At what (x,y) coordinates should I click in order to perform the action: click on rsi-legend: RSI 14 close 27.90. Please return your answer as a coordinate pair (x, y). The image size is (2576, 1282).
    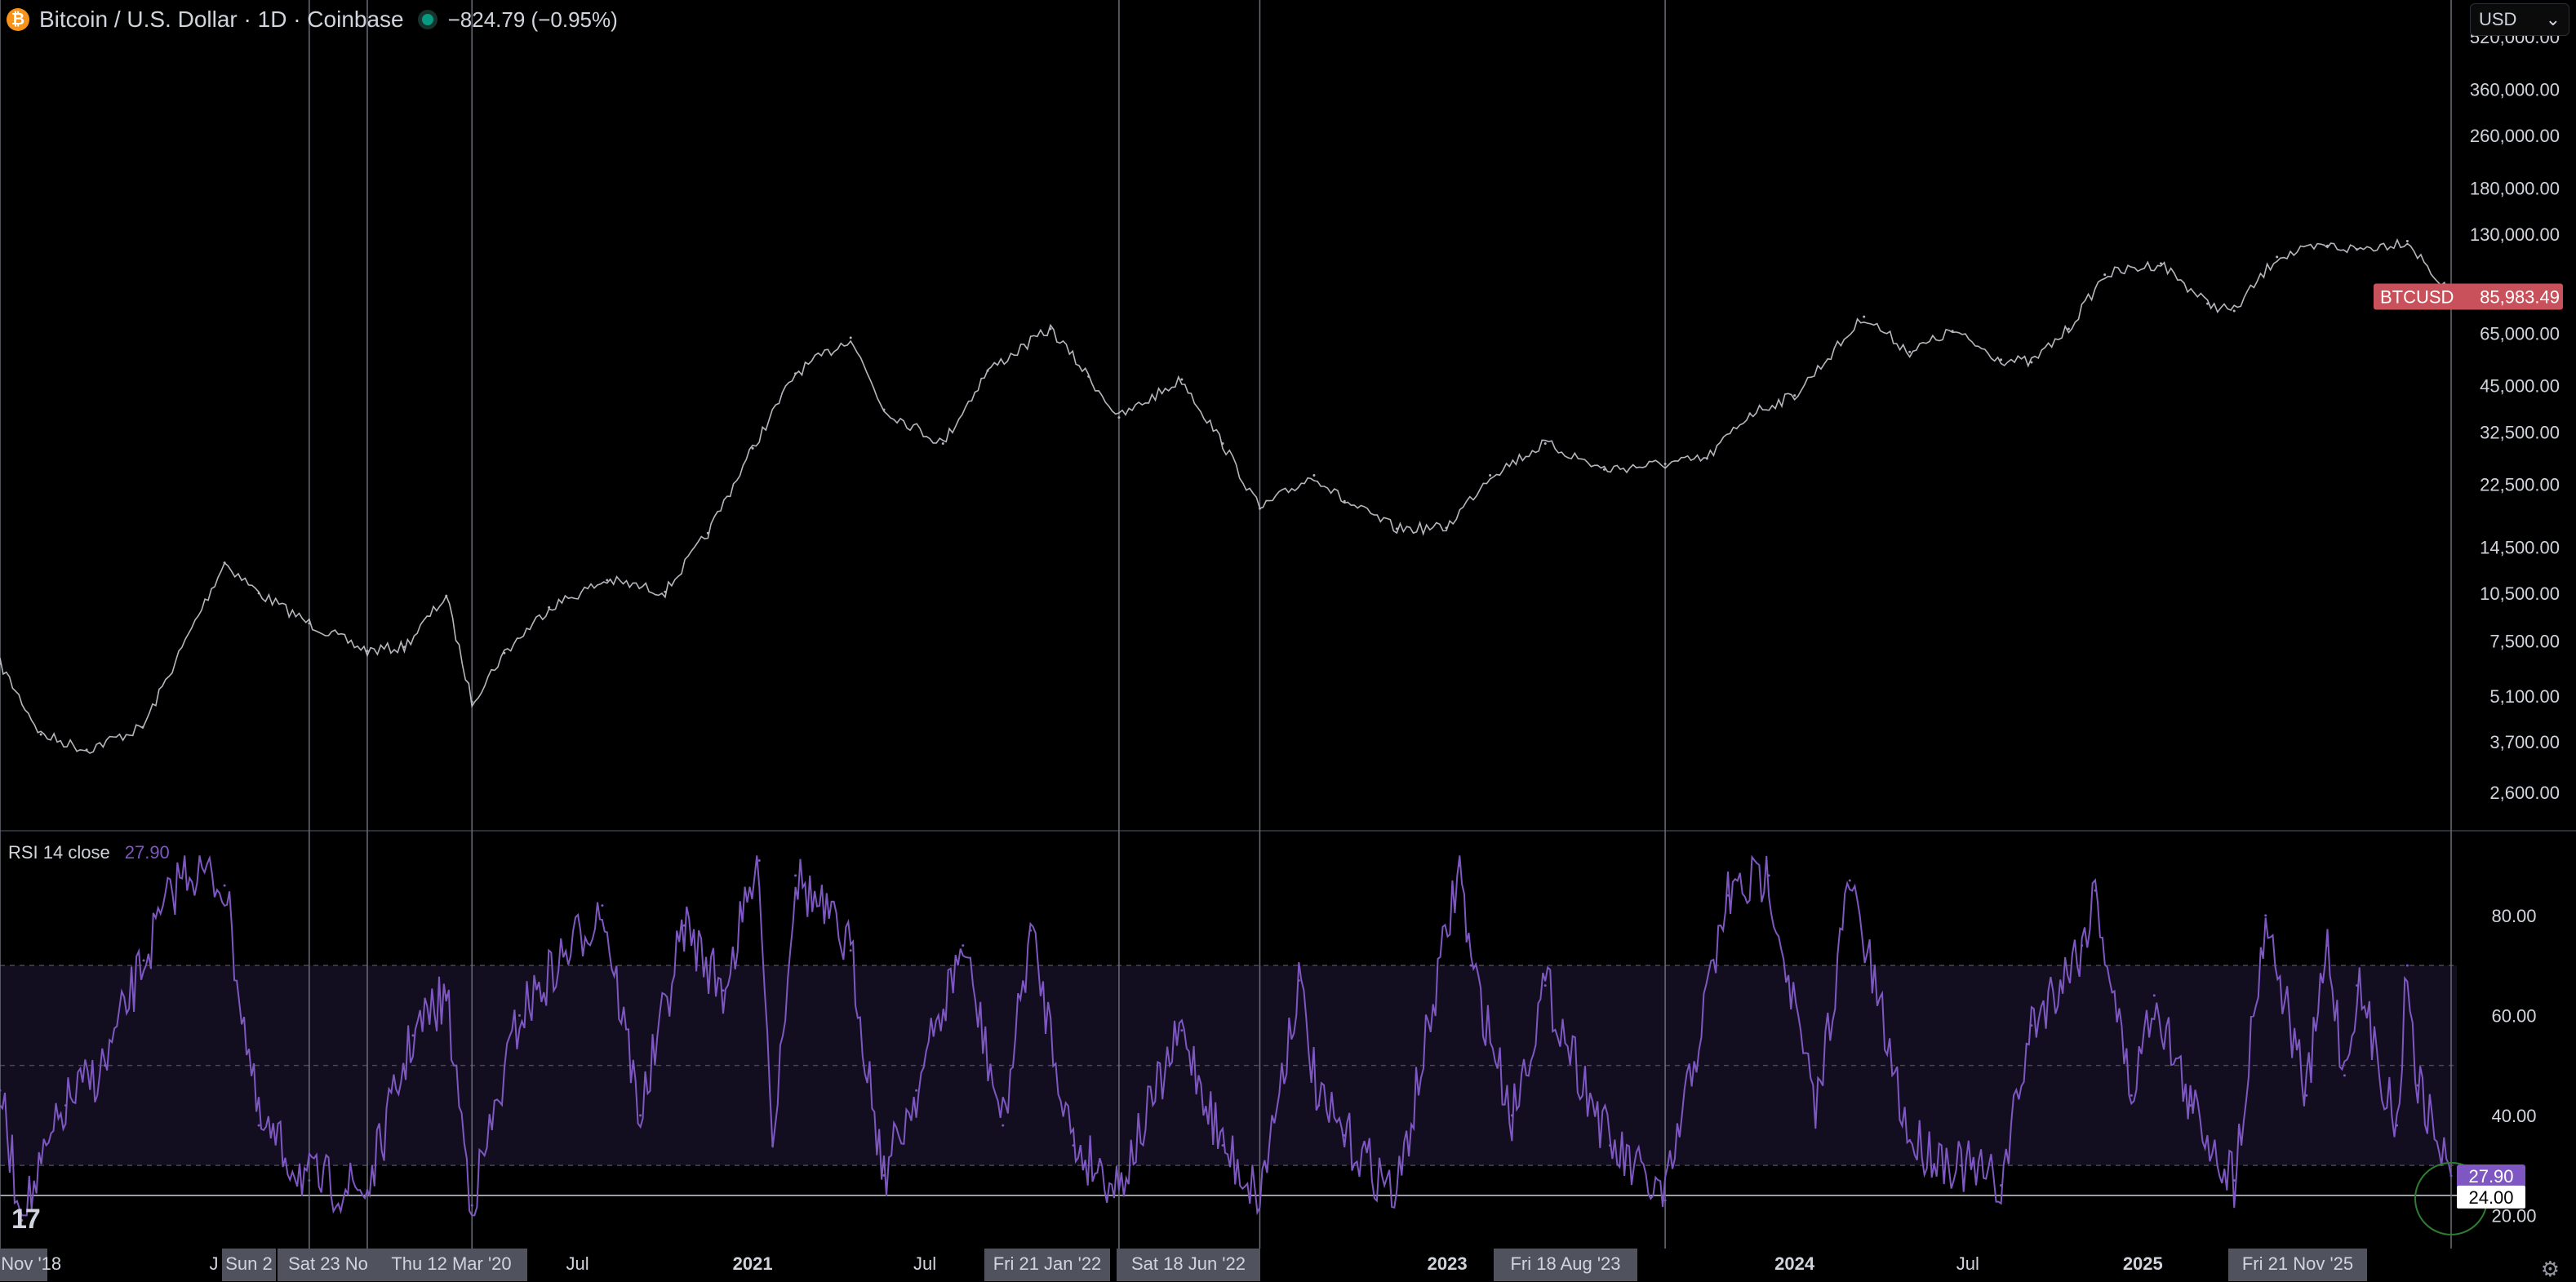
    Looking at the image, I should click on (89, 853).